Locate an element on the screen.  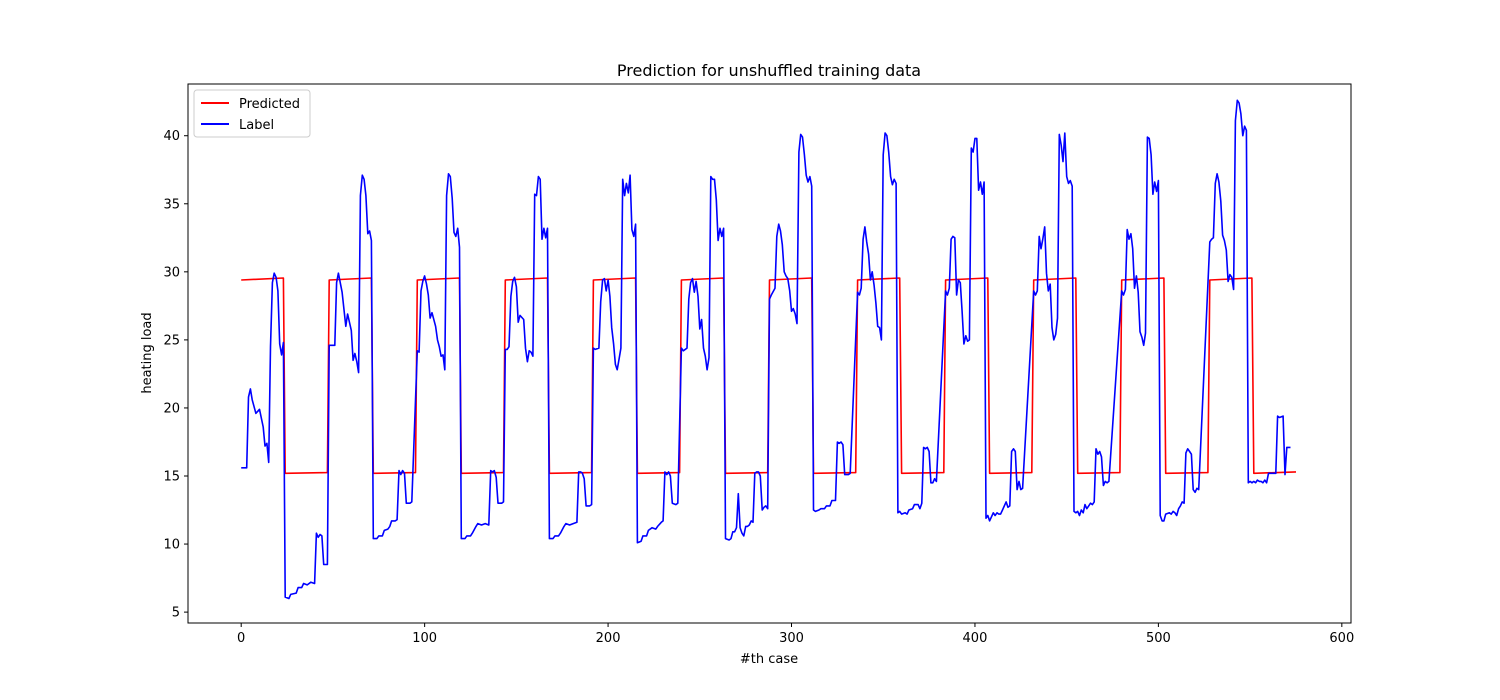
legend-label-label: Label is located at coordinates (256, 125).